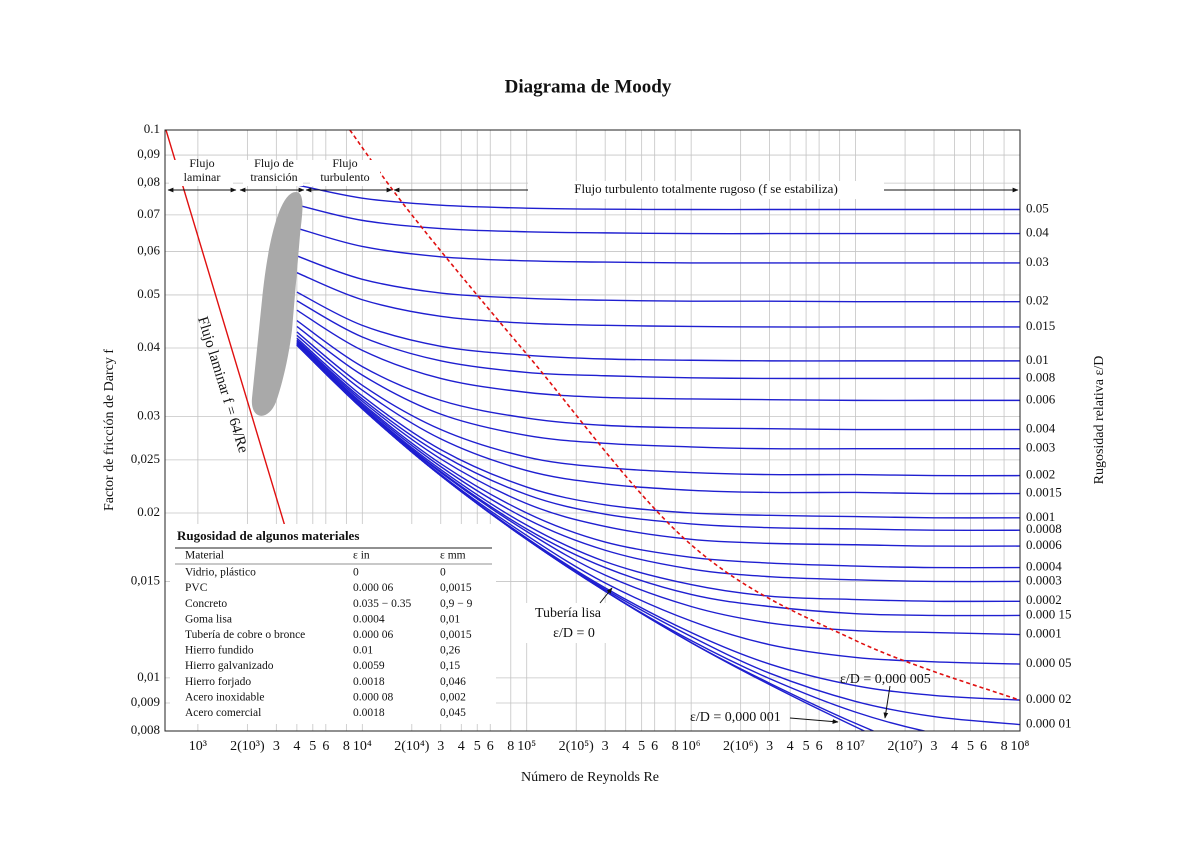 The width and height of the screenshot is (1200, 849). I want to click on y-axis-label: Factor de fricción de Darcy f, so click(109, 430).